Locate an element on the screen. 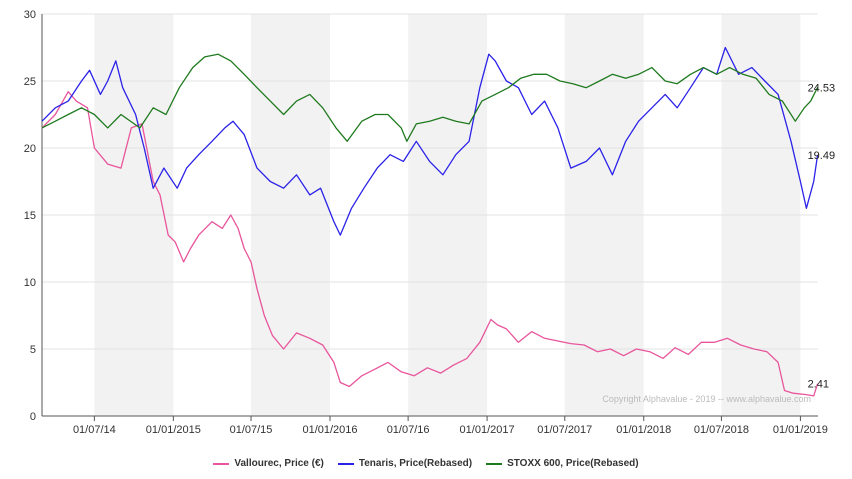 Image resolution: width=852 pixels, height=479 pixels. end-label-stoxx600: 24.53 is located at coordinates (822, 88).